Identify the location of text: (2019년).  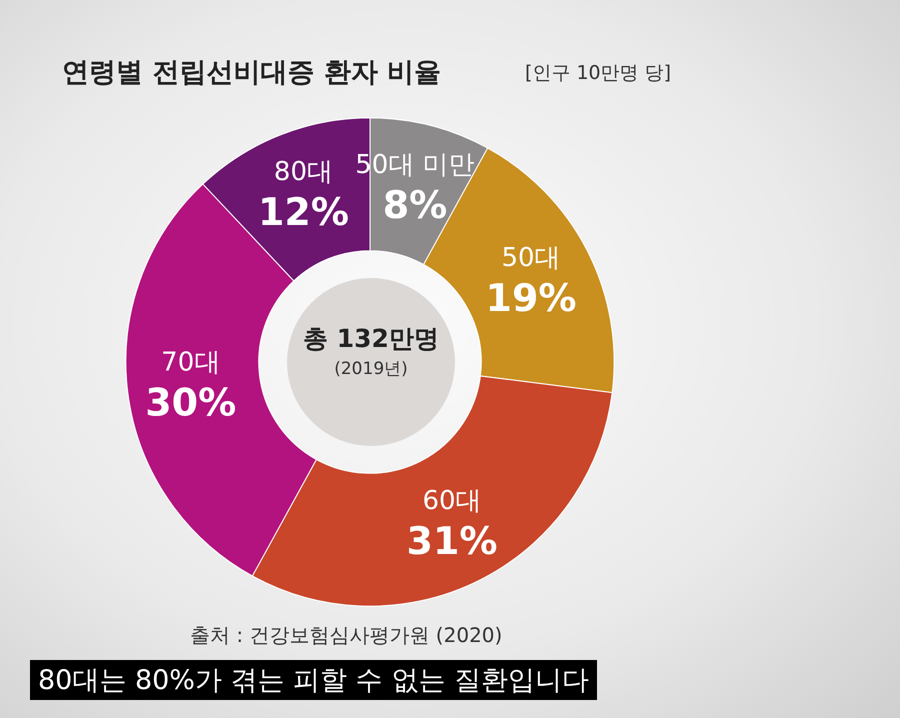
(371, 369).